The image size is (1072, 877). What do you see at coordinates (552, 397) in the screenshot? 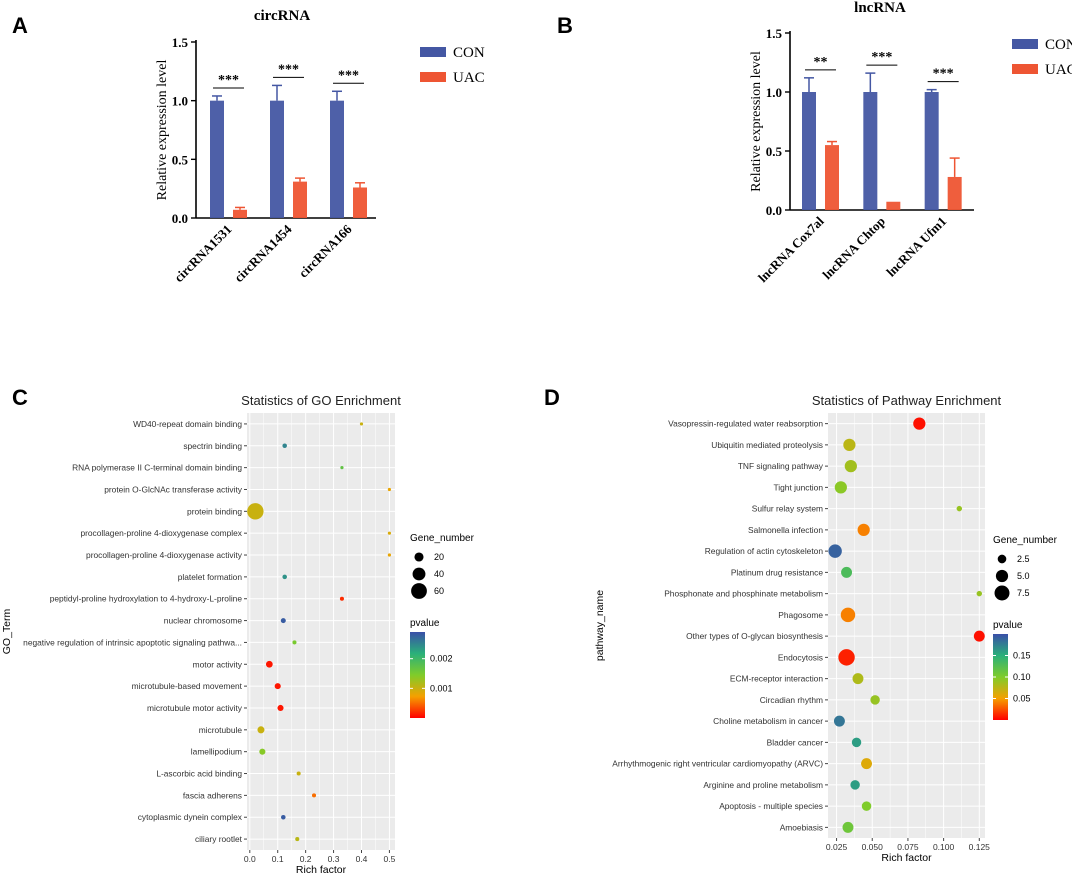
I see `panel-letter-d: D` at bounding box center [552, 397].